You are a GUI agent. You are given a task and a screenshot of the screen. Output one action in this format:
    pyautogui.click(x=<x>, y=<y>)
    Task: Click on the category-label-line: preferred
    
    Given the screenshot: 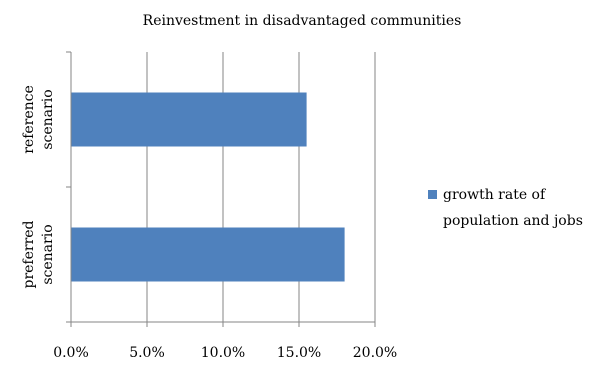 What is the action you would take?
    pyautogui.click(x=29, y=254)
    